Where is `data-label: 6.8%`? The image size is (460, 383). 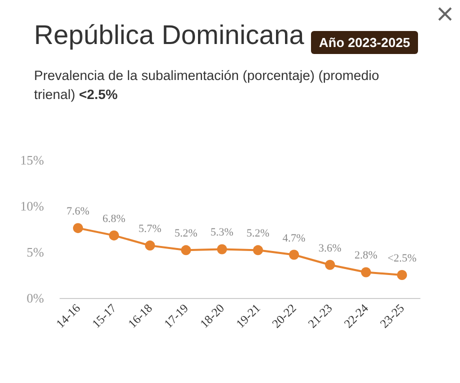 data-label: 6.8% is located at coordinates (114, 218).